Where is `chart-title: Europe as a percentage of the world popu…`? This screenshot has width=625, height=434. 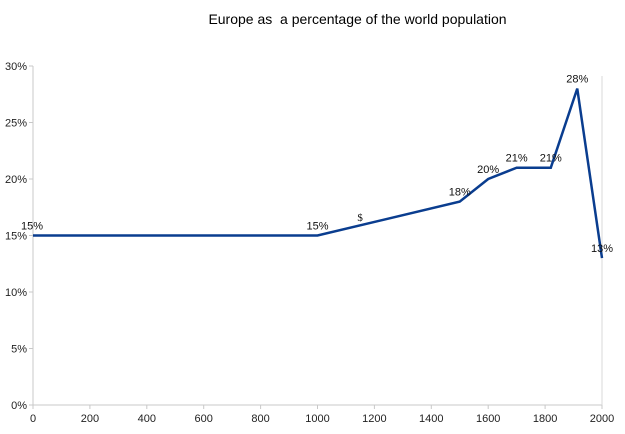 chart-title: Europe as a percentage of the world popu… is located at coordinates (357, 19).